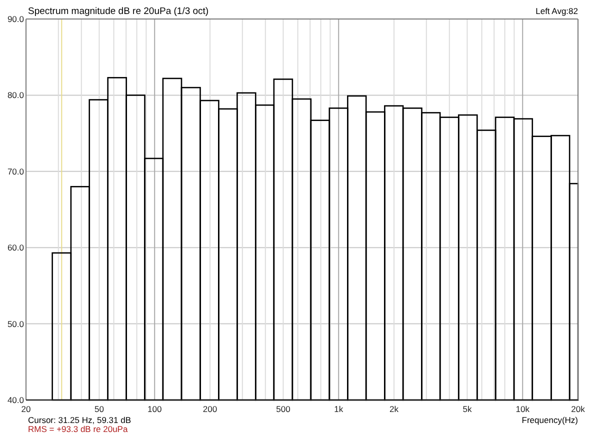 Image resolution: width=600 pixels, height=434 pixels. I want to click on y-tick-label: 40.0, so click(15, 399).